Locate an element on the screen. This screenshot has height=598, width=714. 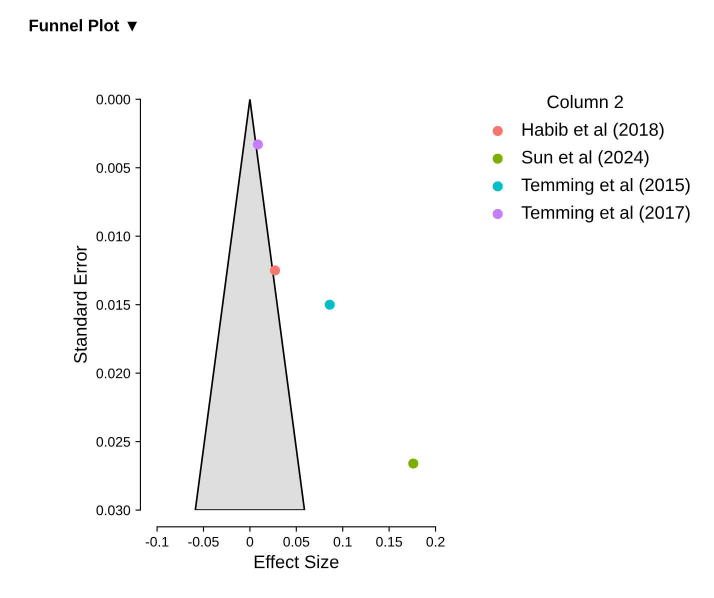
legend-label: Habib et al (2018) is located at coordinates (593, 131).